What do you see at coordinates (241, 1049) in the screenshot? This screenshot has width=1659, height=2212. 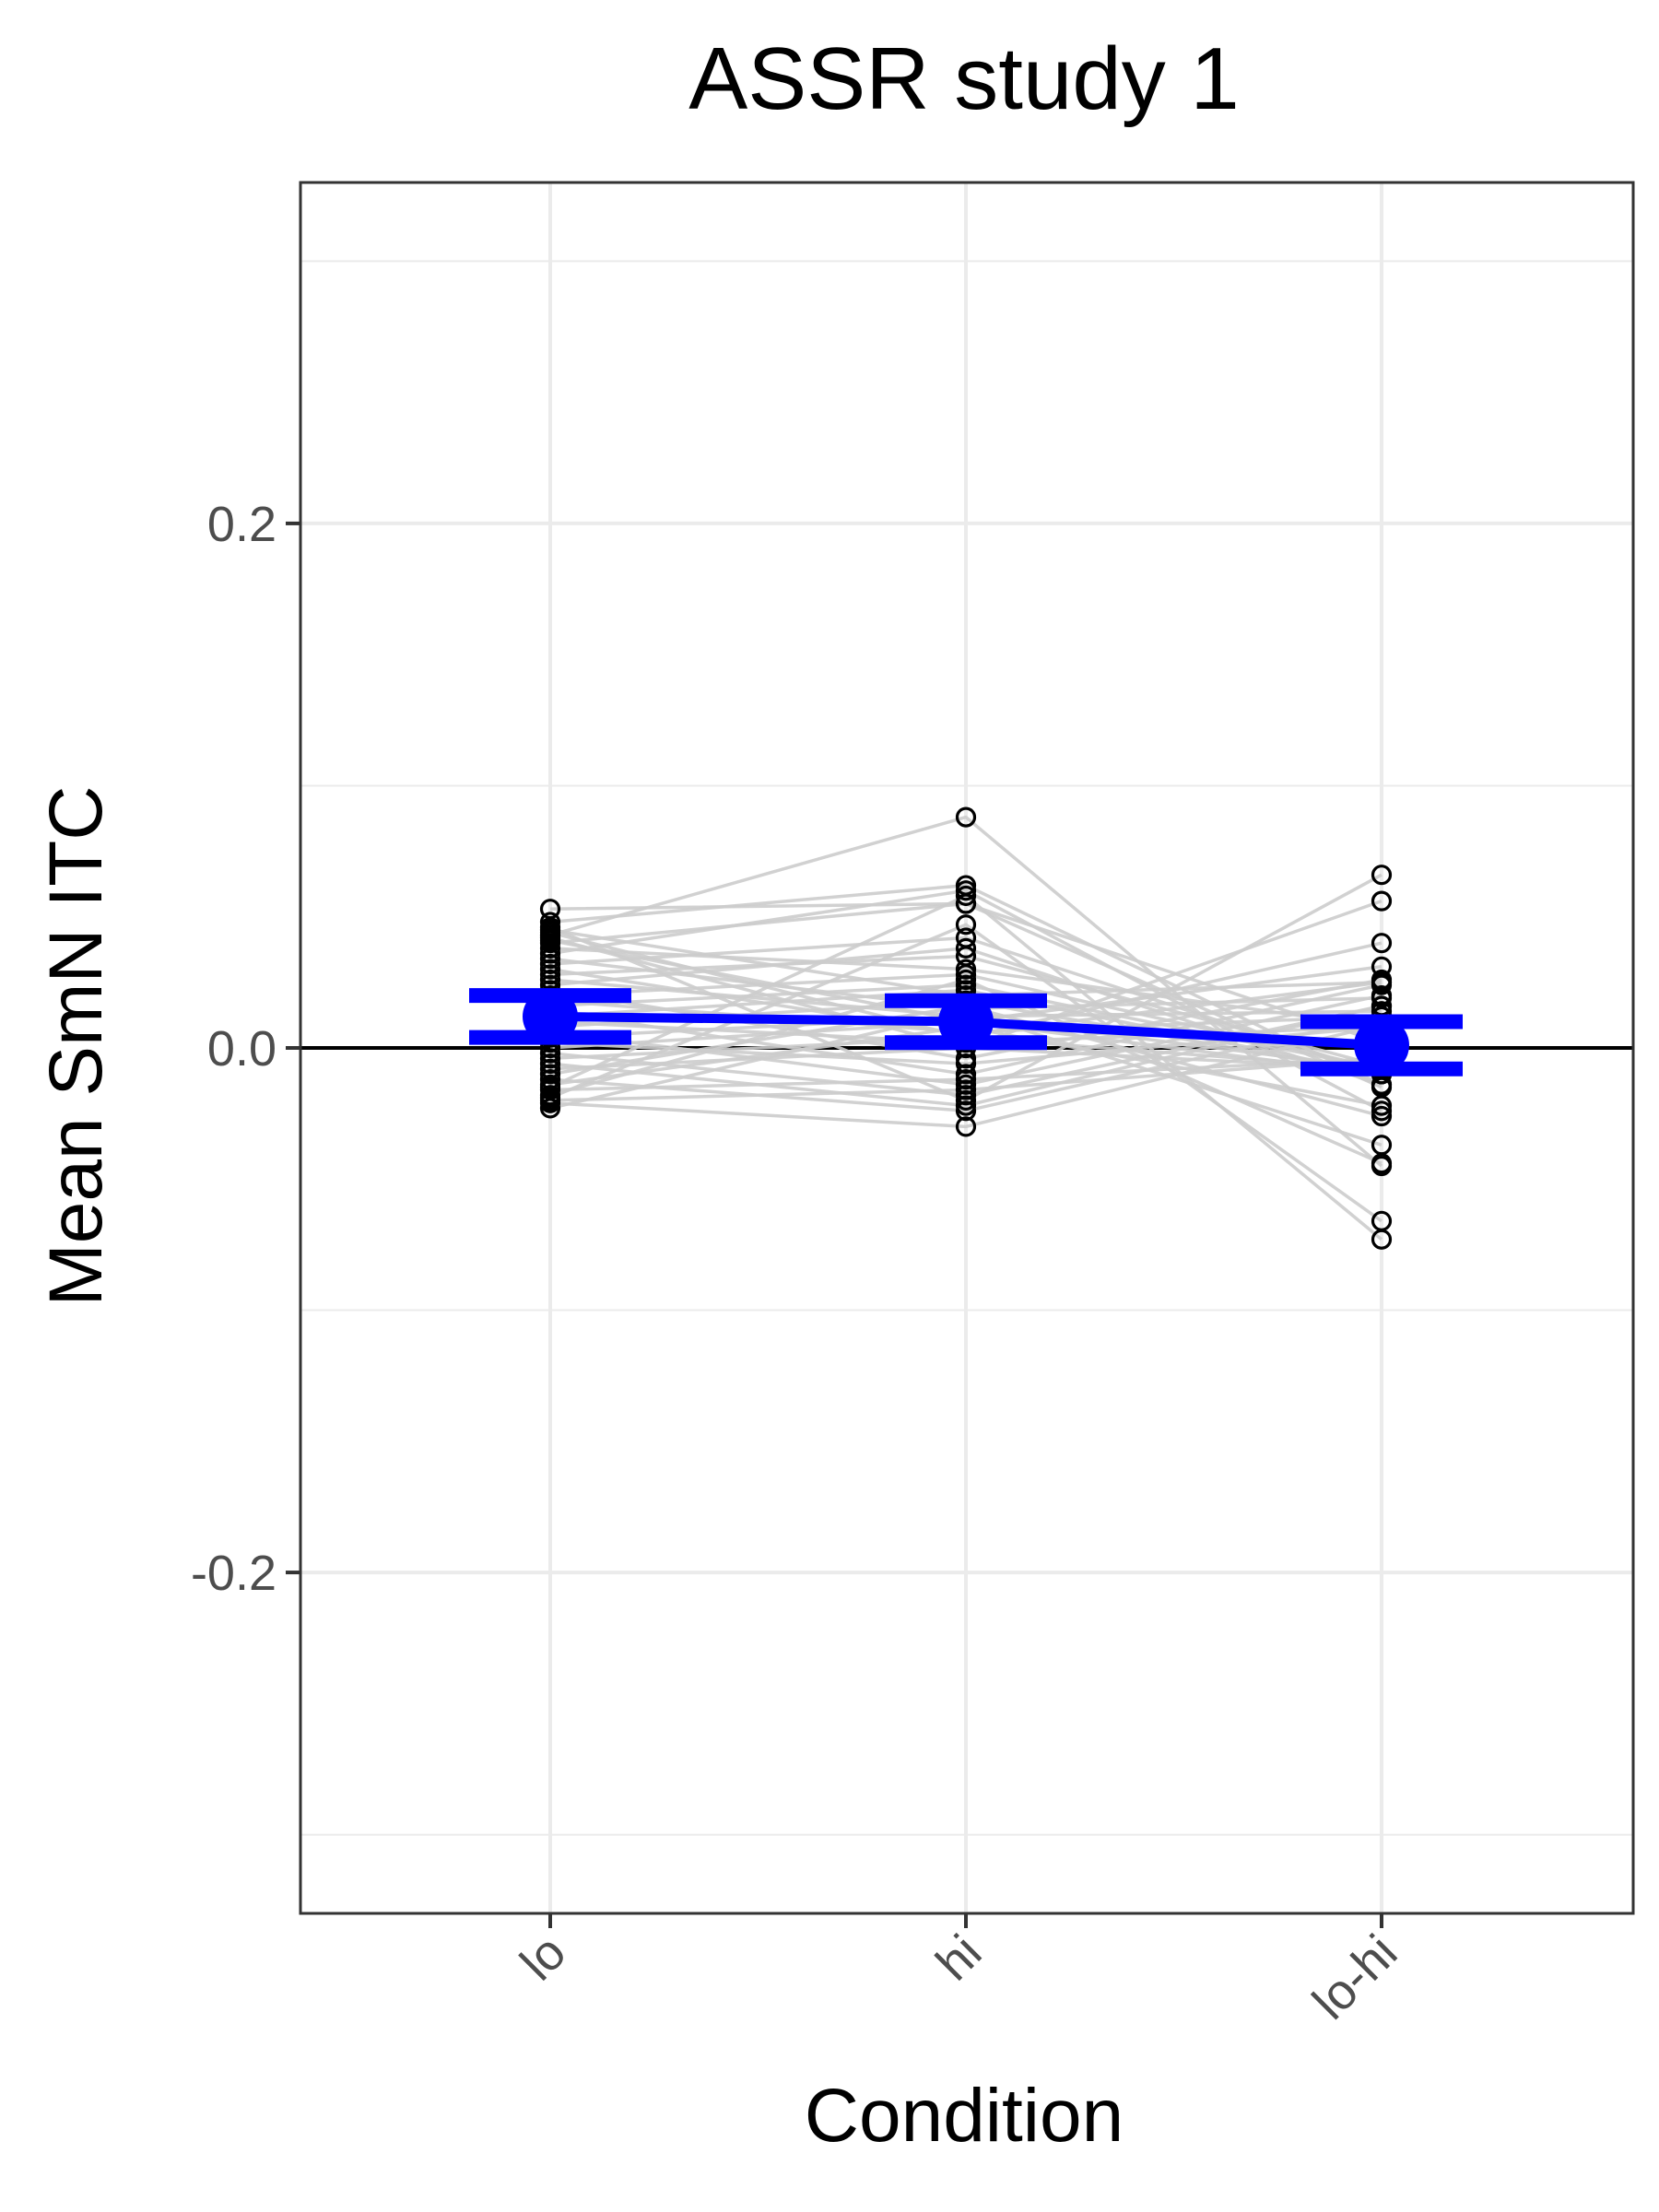 I see `y-tick-label: 0.0` at bounding box center [241, 1049].